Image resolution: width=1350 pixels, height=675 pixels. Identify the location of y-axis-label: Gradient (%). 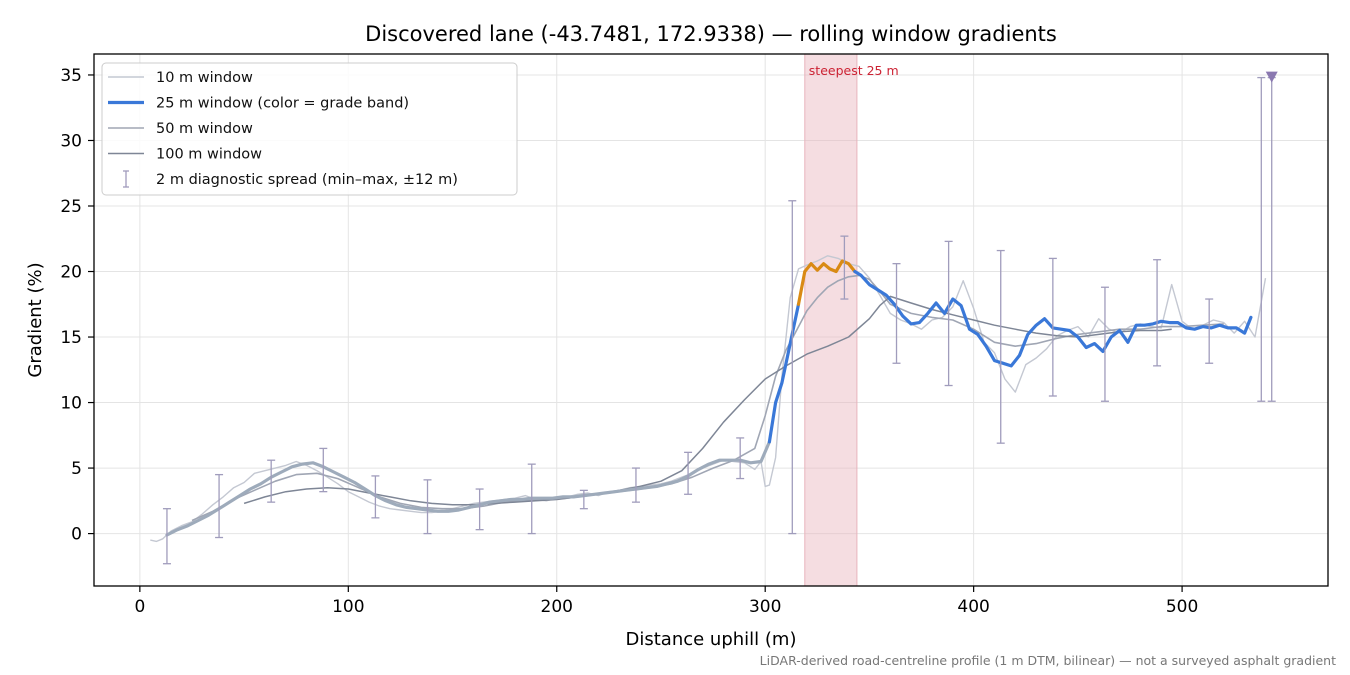
(35, 319).